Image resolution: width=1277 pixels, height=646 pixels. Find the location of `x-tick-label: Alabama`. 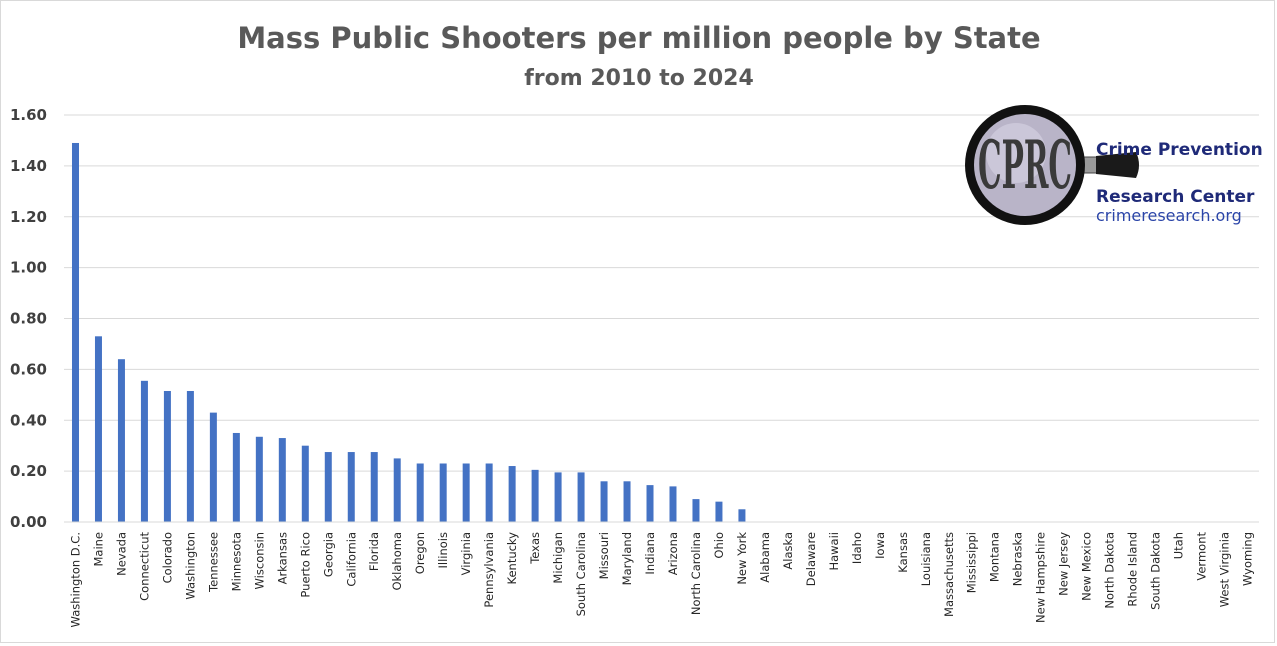

x-tick-label: Alabama is located at coordinates (765, 557).